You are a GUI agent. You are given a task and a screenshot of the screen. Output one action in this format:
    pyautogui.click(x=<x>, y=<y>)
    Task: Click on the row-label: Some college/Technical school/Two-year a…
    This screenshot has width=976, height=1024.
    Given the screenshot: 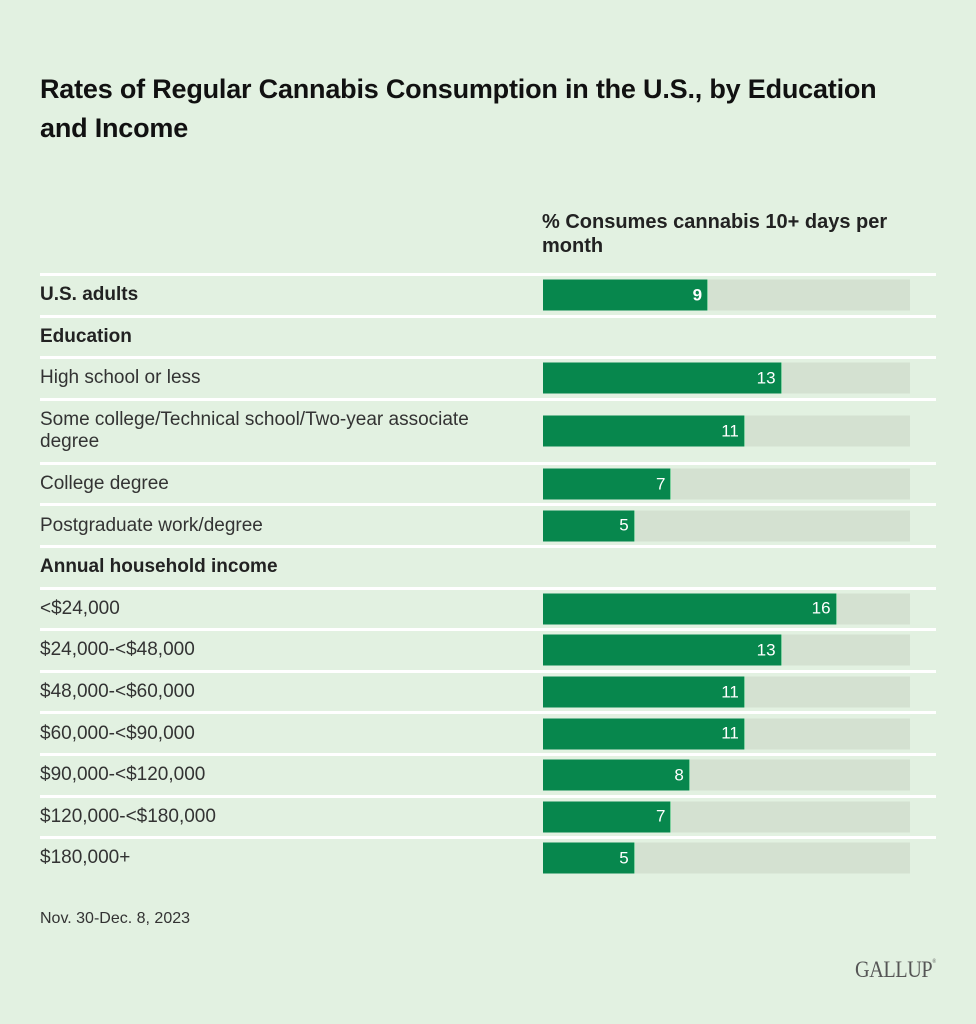 What is the action you would take?
    pyautogui.click(x=254, y=431)
    